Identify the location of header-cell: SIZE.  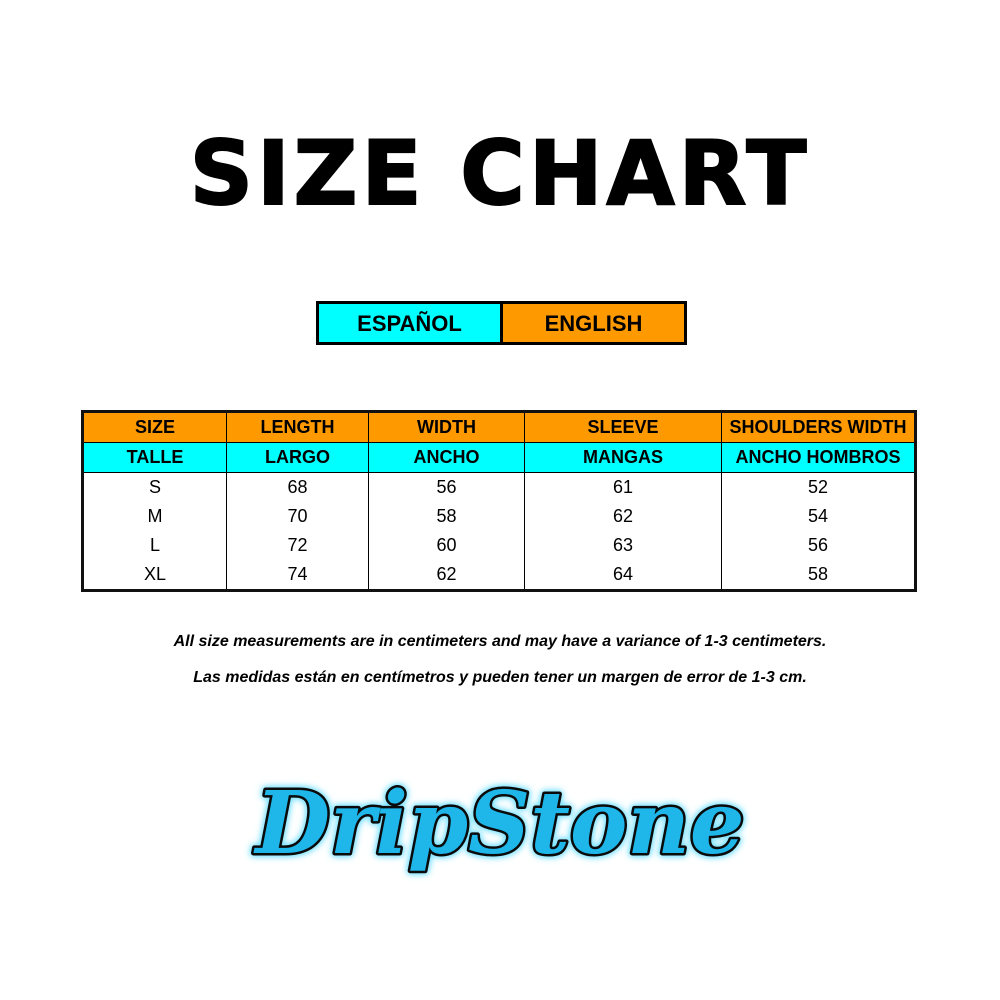
(154, 427).